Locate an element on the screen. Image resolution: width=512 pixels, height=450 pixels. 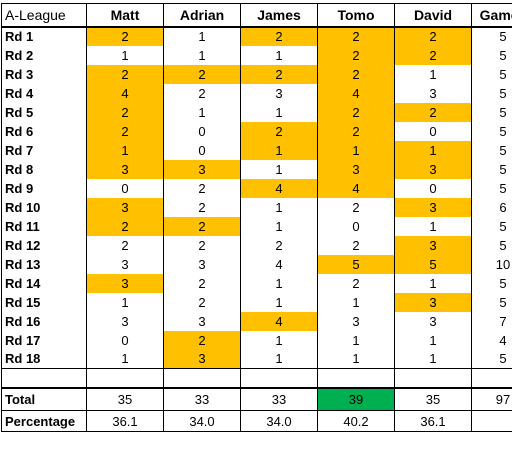
round-label: Rd 18 is located at coordinates (44, 359).